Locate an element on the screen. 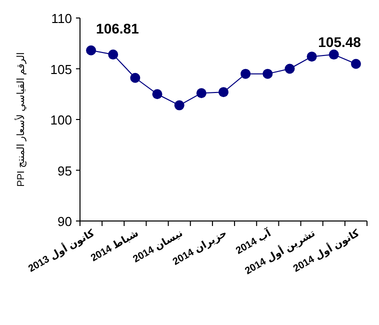  y-tick-label: 110 is located at coordinates (61, 18).